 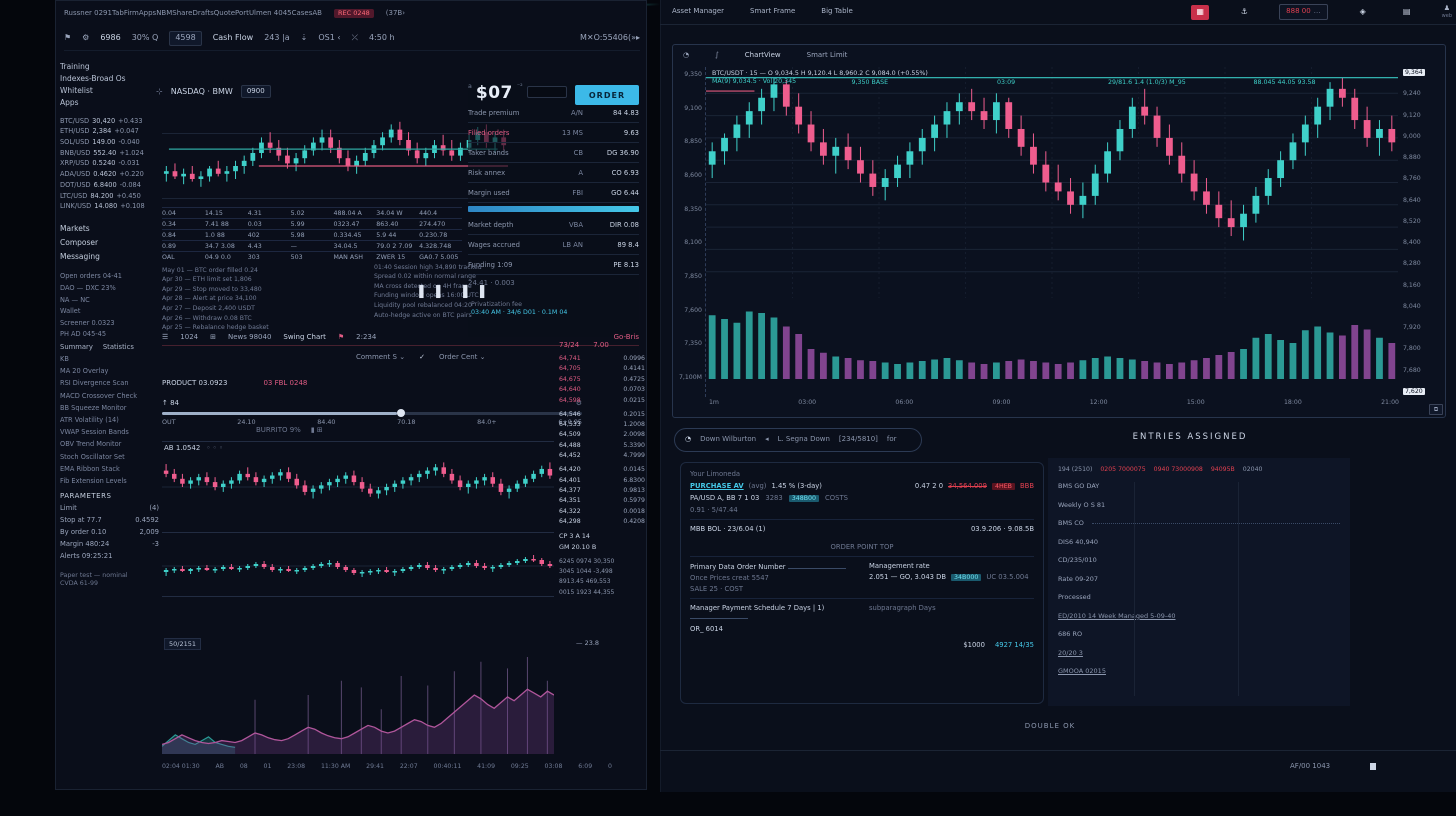 I want to click on parameter-row: Limit (4), so click(x=109, y=507).